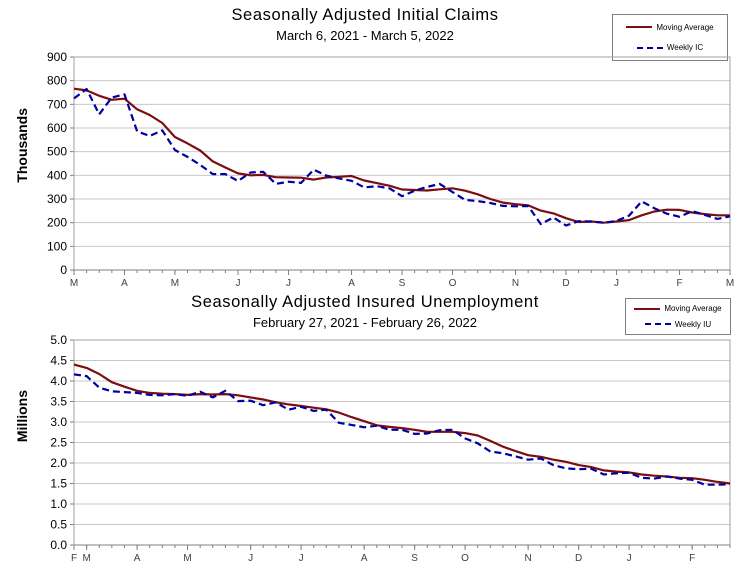  Describe the element at coordinates (649, 47) in the screenshot. I see `weekly-ic-line-swatch` at that location.